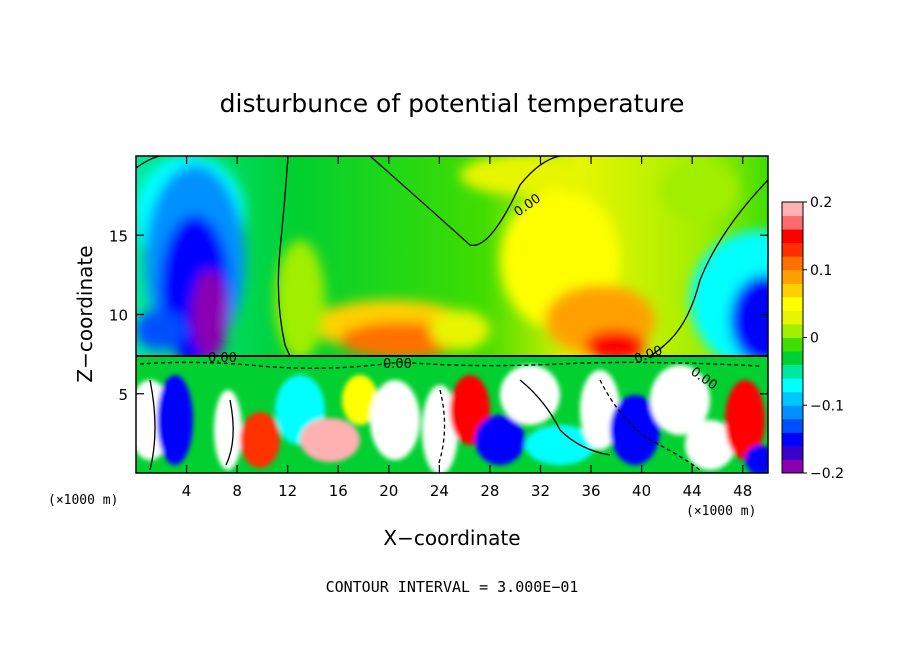 The width and height of the screenshot is (904, 654). What do you see at coordinates (641, 491) in the screenshot?
I see `x-tick-label: 40` at bounding box center [641, 491].